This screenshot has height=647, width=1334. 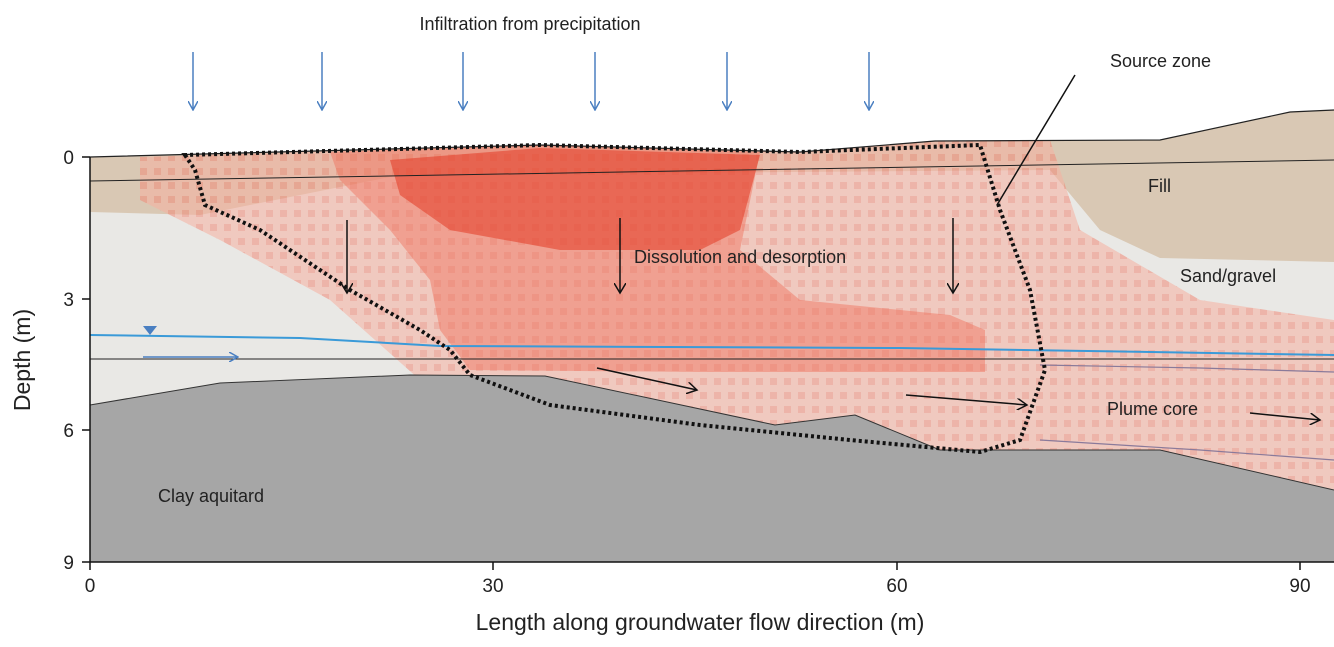 What do you see at coordinates (1159, 186) in the screenshot?
I see `label: Fill` at bounding box center [1159, 186].